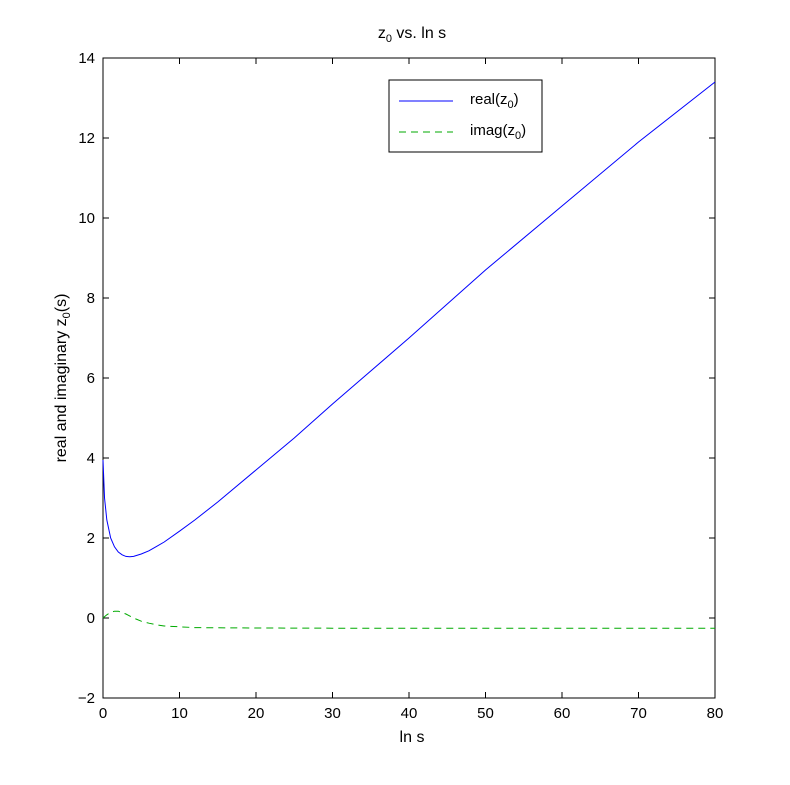 The image size is (790, 785). What do you see at coordinates (412, 737) in the screenshot?
I see `x-axis-label: ln s` at bounding box center [412, 737].